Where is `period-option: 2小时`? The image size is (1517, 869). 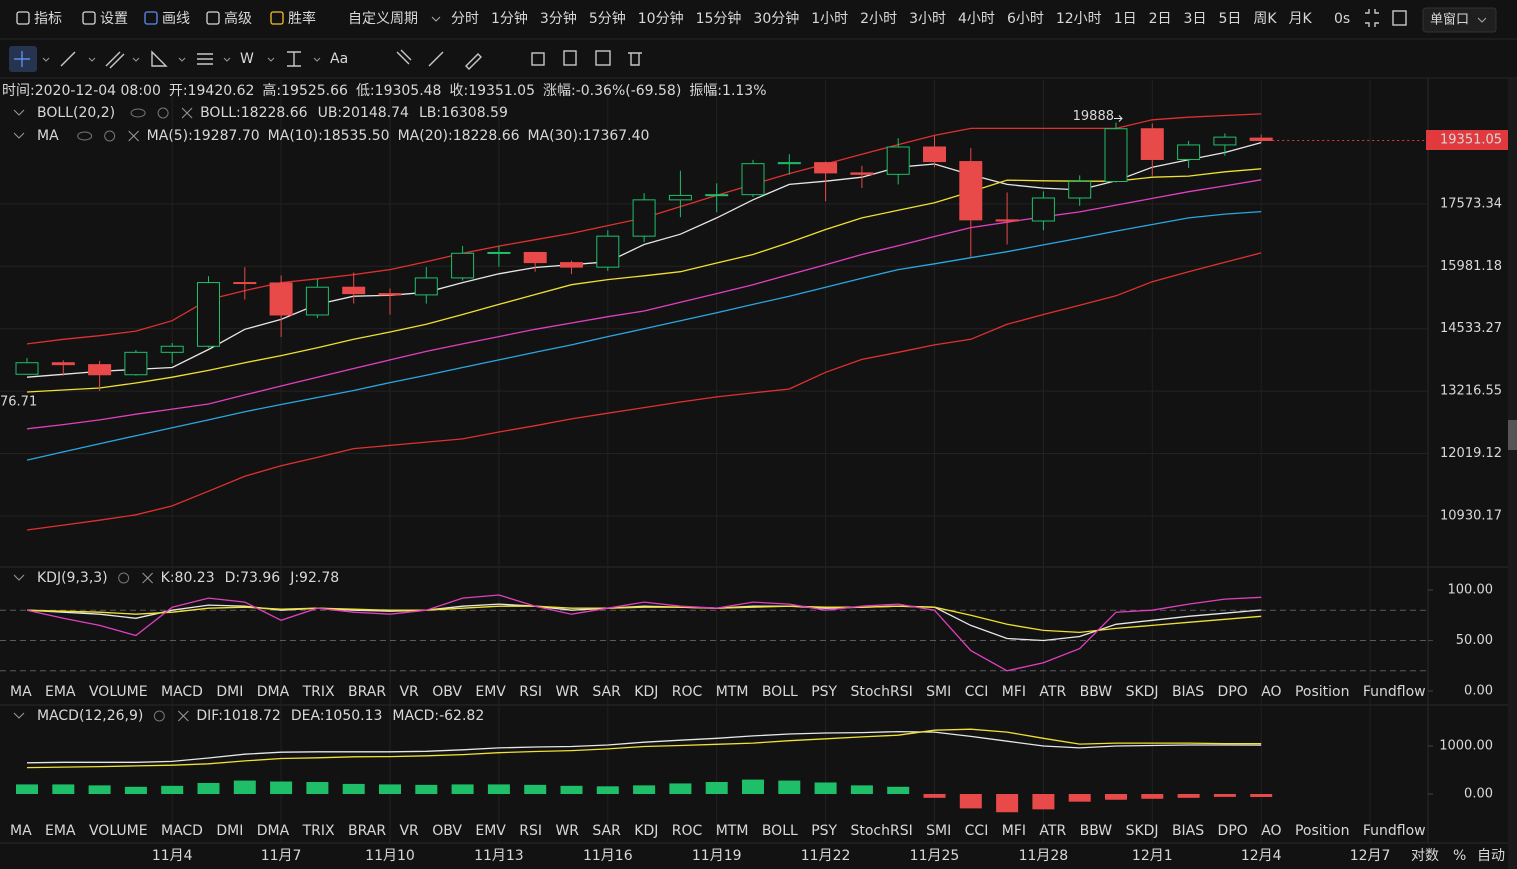
period-option: 2小时 is located at coordinates (878, 19).